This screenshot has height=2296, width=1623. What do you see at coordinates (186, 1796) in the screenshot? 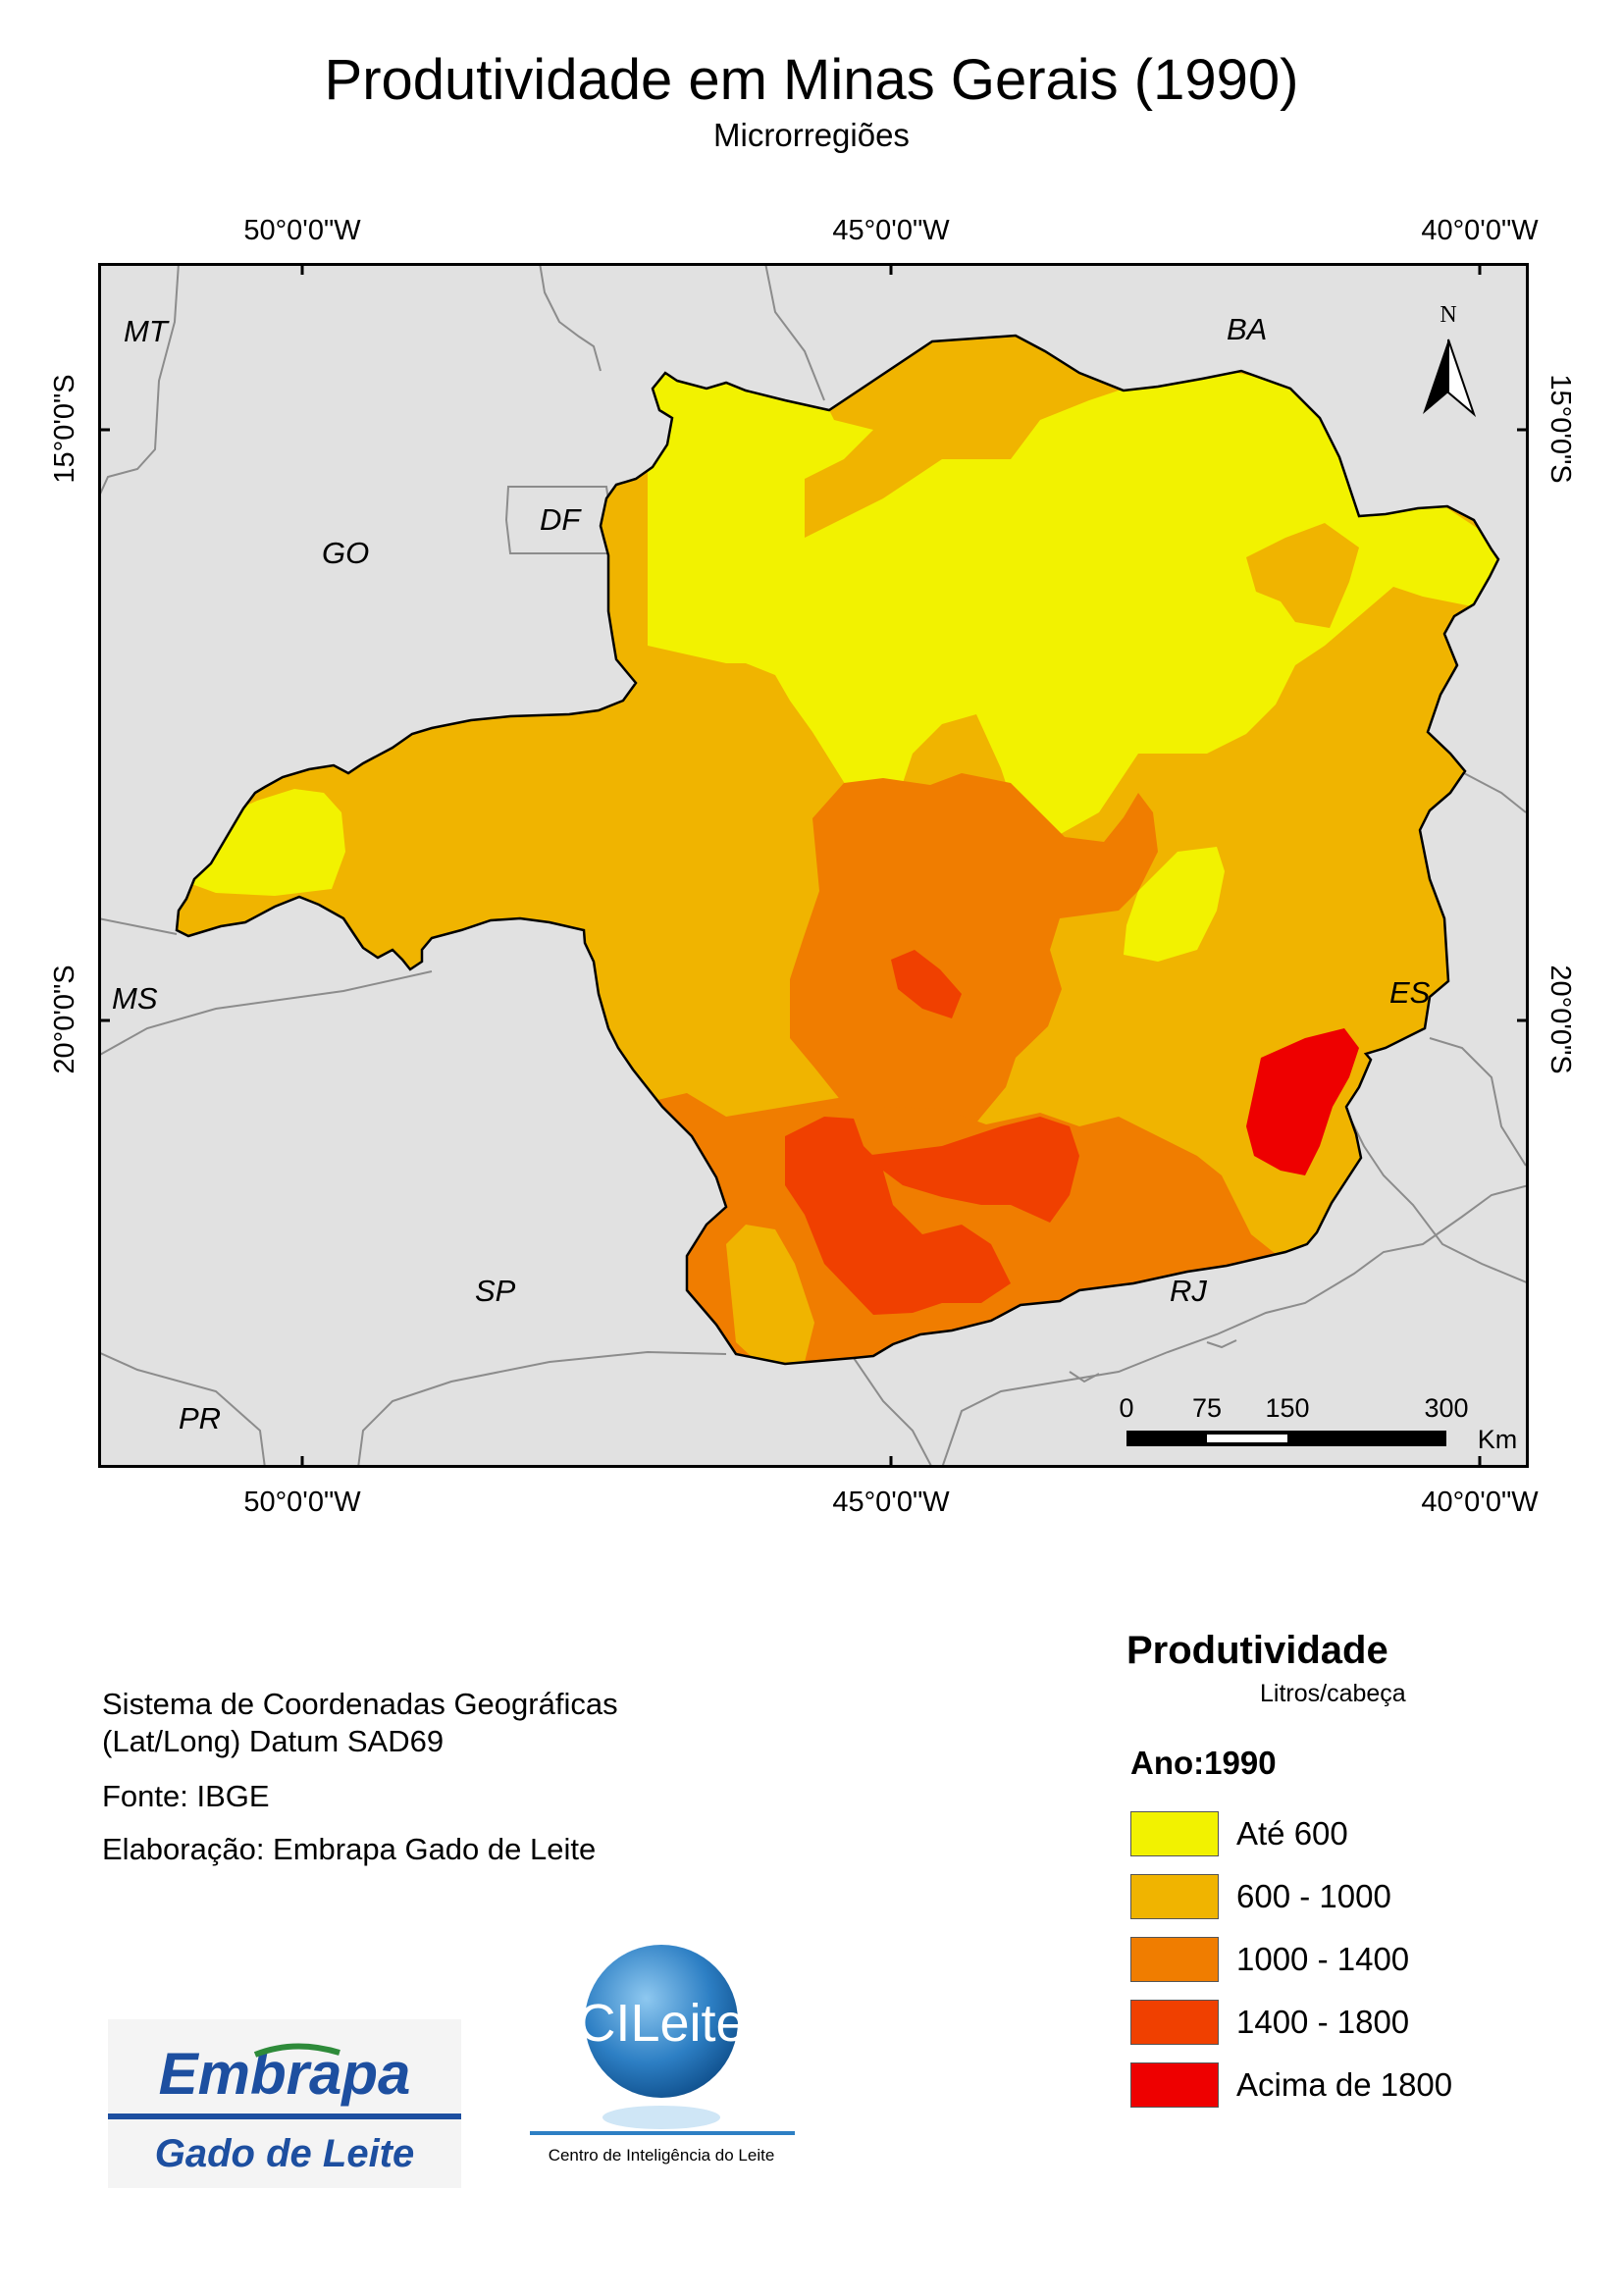
I see `info-source: Fonte: IBGE` at bounding box center [186, 1796].